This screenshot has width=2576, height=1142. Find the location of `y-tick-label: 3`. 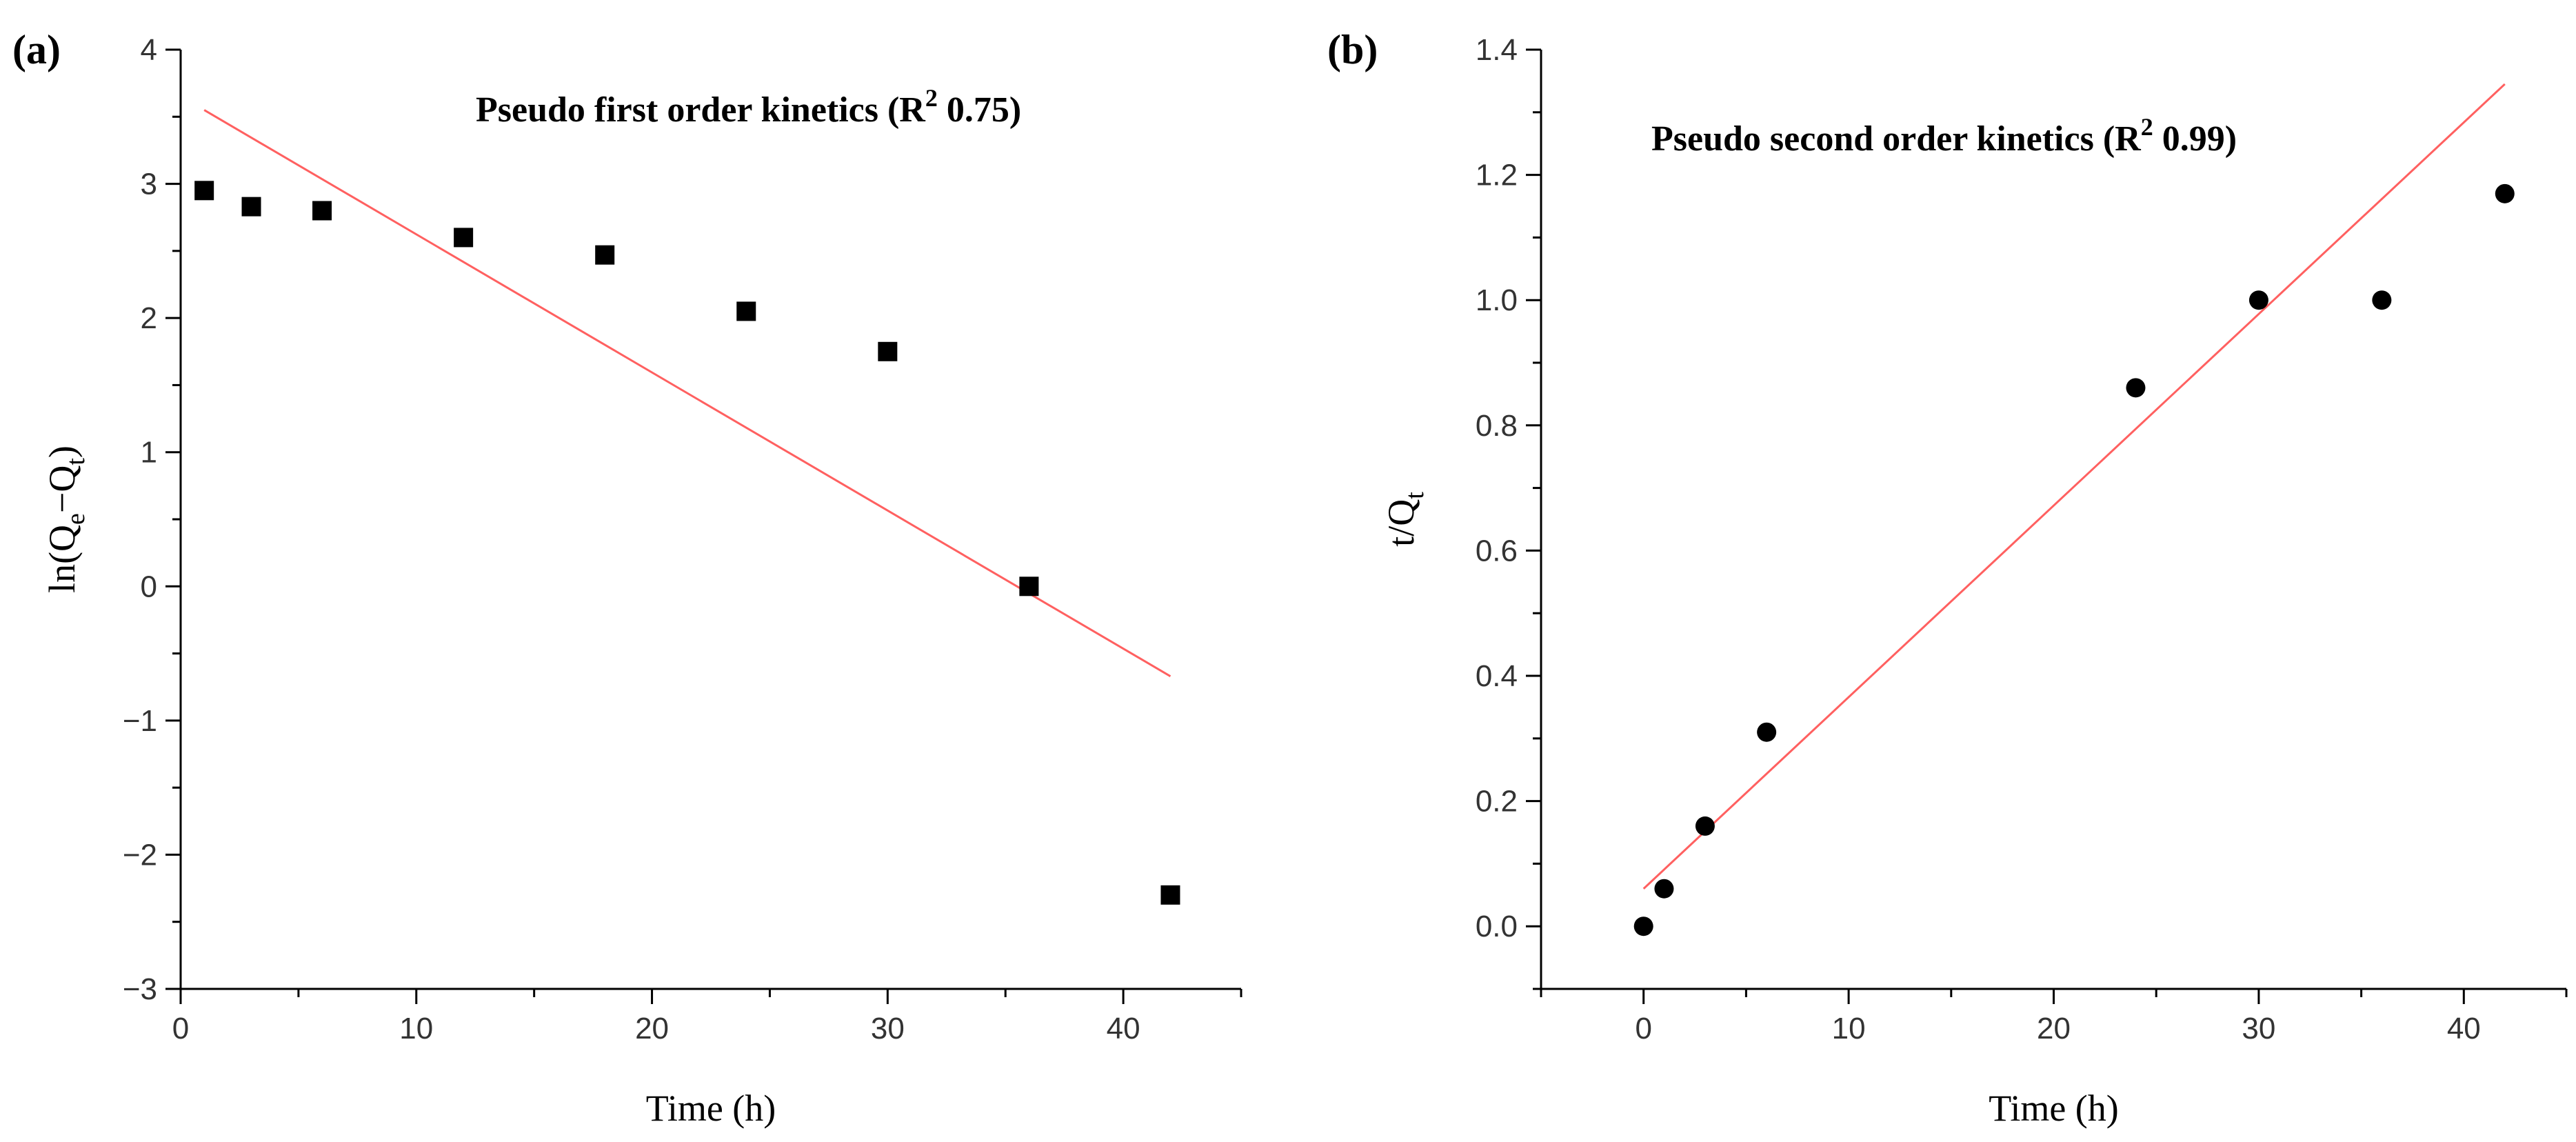

y-tick-label: 3 is located at coordinates (149, 184).